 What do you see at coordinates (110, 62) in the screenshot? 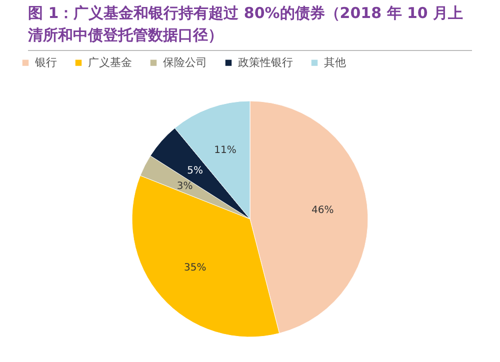
I see `legend-label: 广义基金` at bounding box center [110, 62].